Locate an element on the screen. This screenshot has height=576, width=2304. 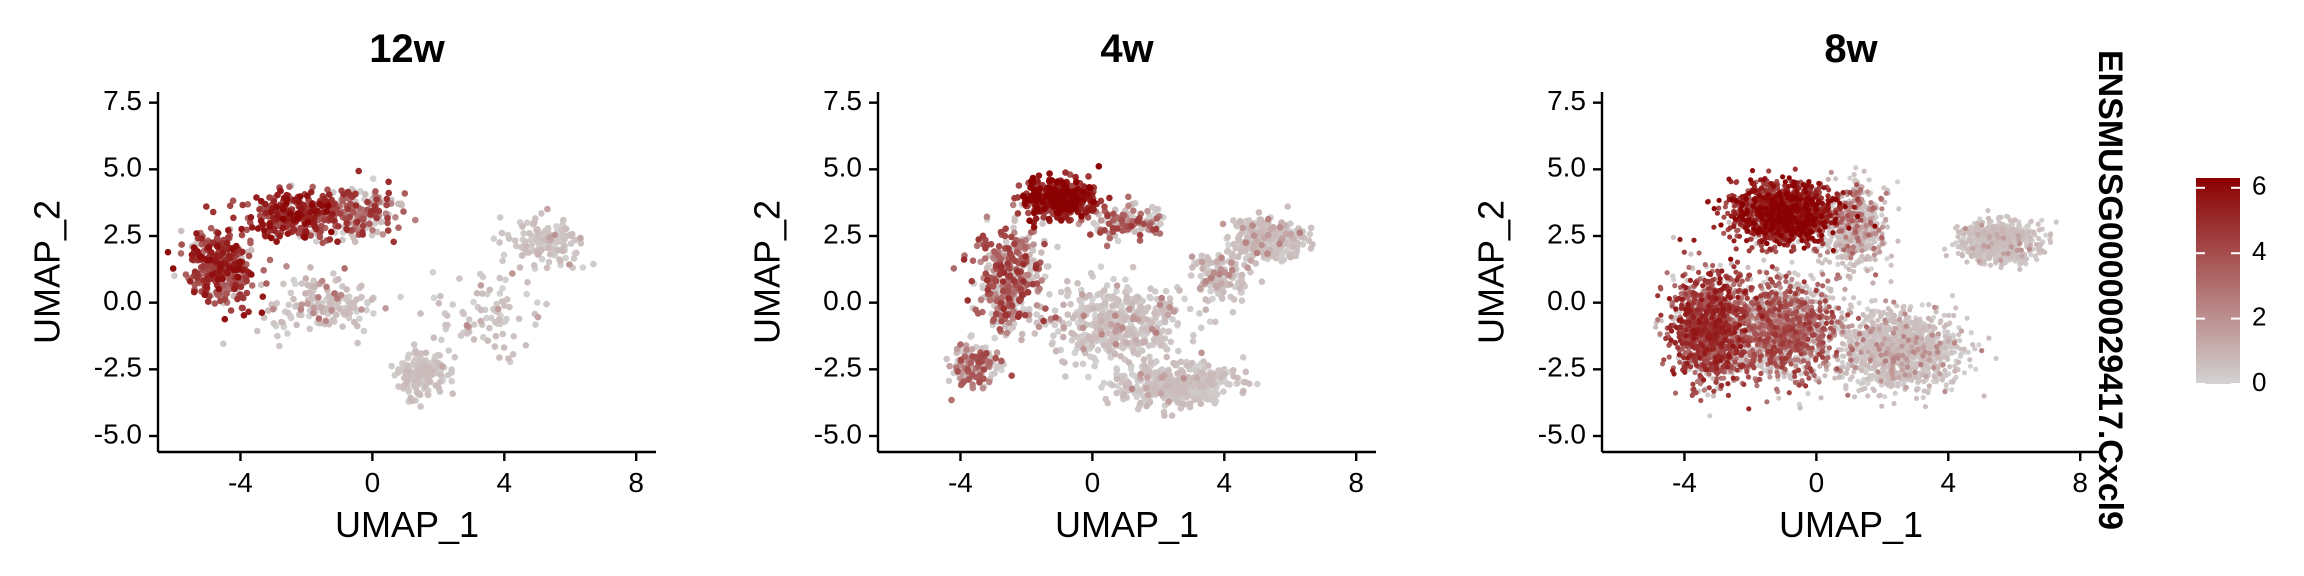
y-axis-label: UMAP_2 is located at coordinates (767, 272).